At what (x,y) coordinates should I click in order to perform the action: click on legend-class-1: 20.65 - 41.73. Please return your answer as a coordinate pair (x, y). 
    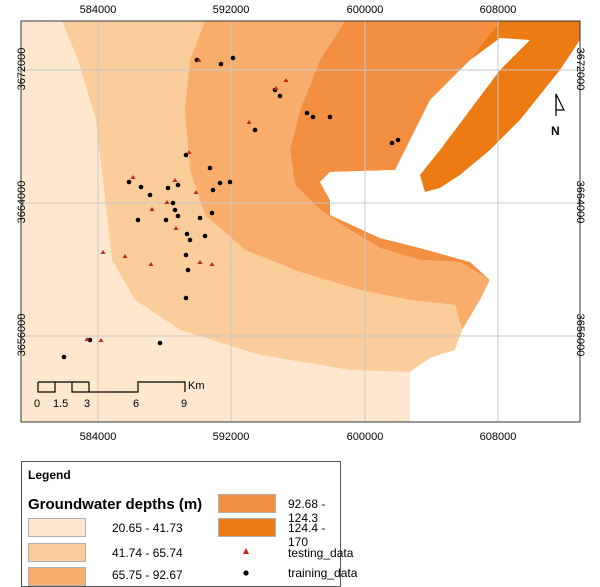
    Looking at the image, I should click on (147, 528).